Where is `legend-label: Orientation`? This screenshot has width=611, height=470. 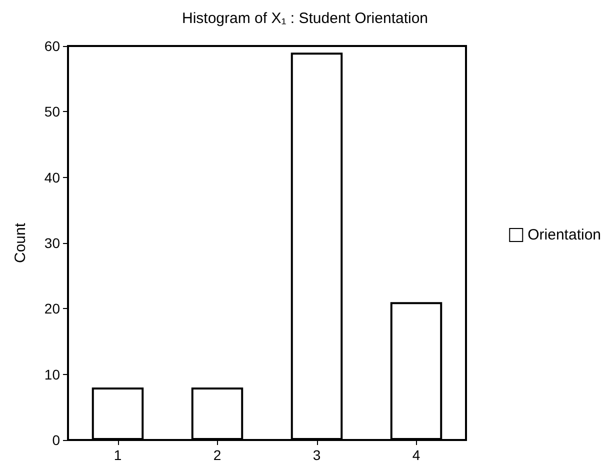
legend-label: Orientation is located at coordinates (564, 235).